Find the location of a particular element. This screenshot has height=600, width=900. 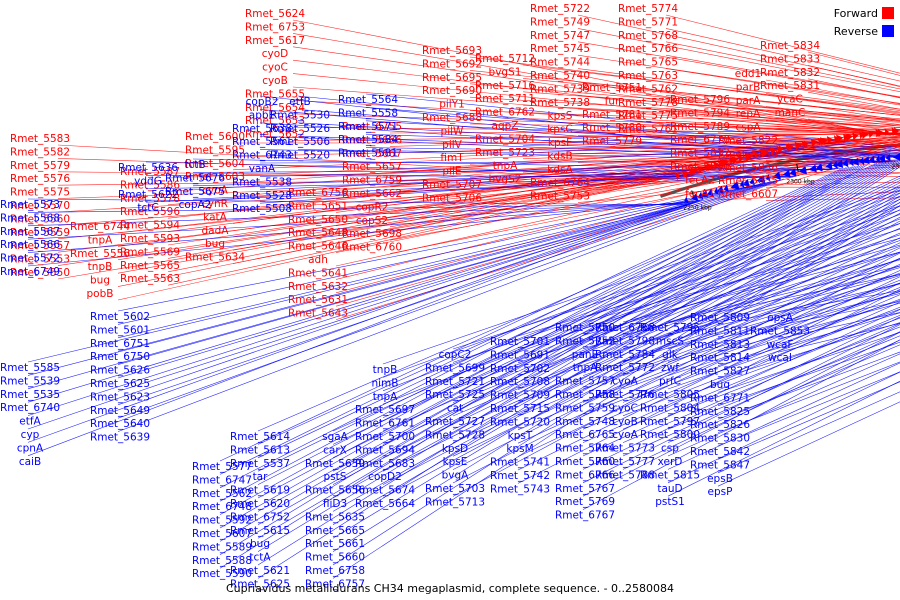

gene-label: pilV is located at coordinates (452, 145).